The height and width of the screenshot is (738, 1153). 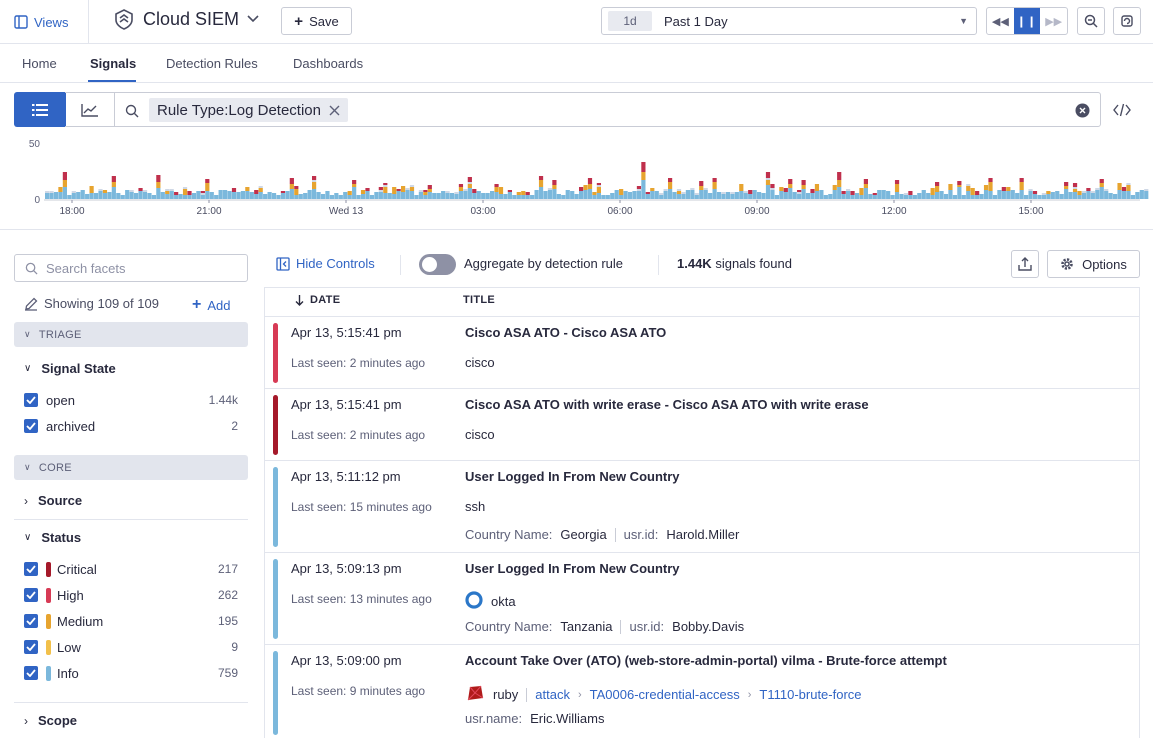 I want to click on forward-button: ▶▶, so click(x=1053, y=21).